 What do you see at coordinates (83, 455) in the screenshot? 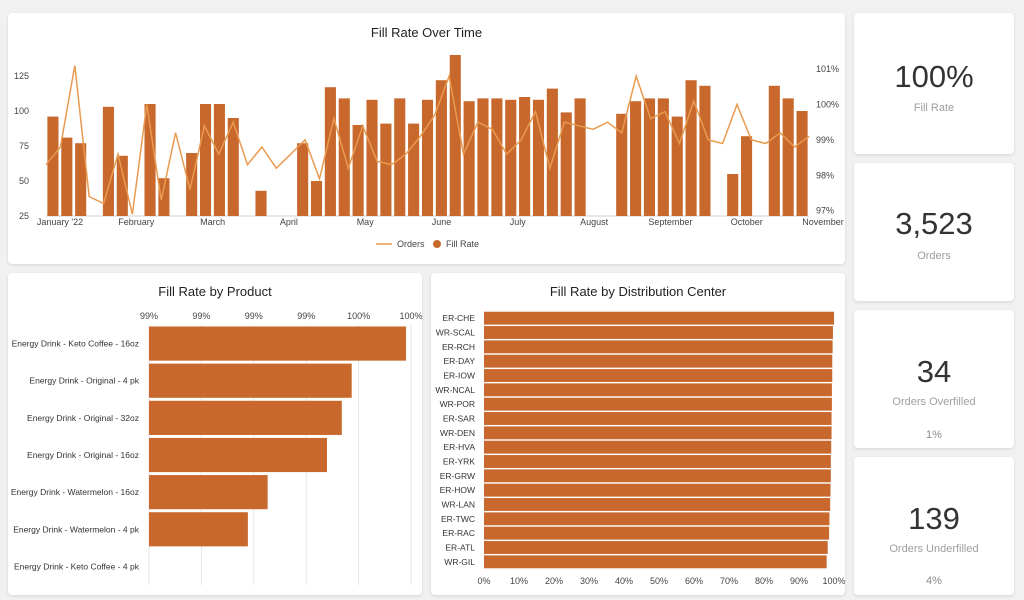
I see `category-label: Energy Drink - Original - 16oz` at bounding box center [83, 455].